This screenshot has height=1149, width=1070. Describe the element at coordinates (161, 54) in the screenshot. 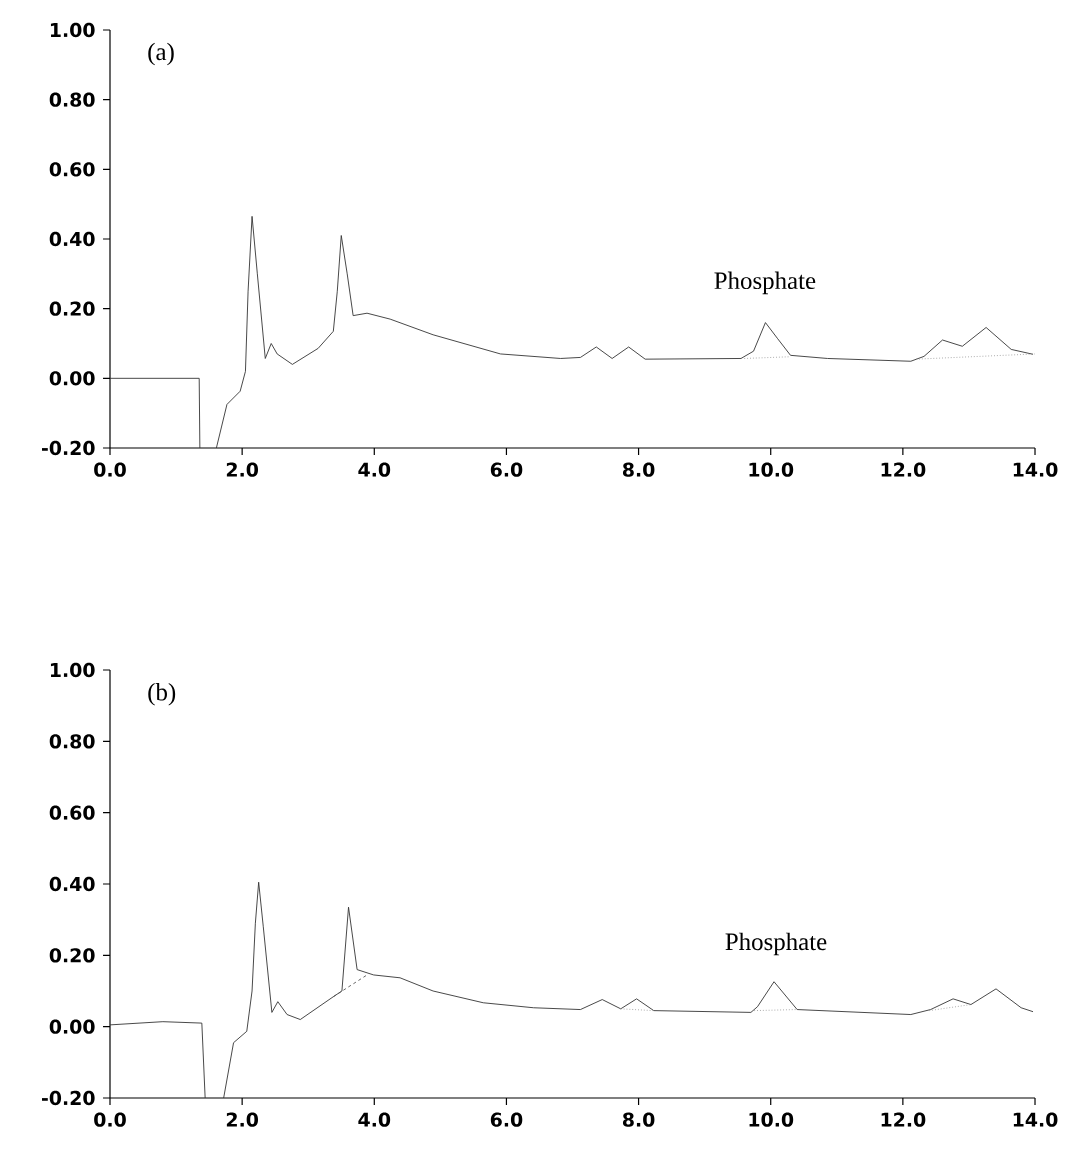

I see `annotation: (a)` at that location.